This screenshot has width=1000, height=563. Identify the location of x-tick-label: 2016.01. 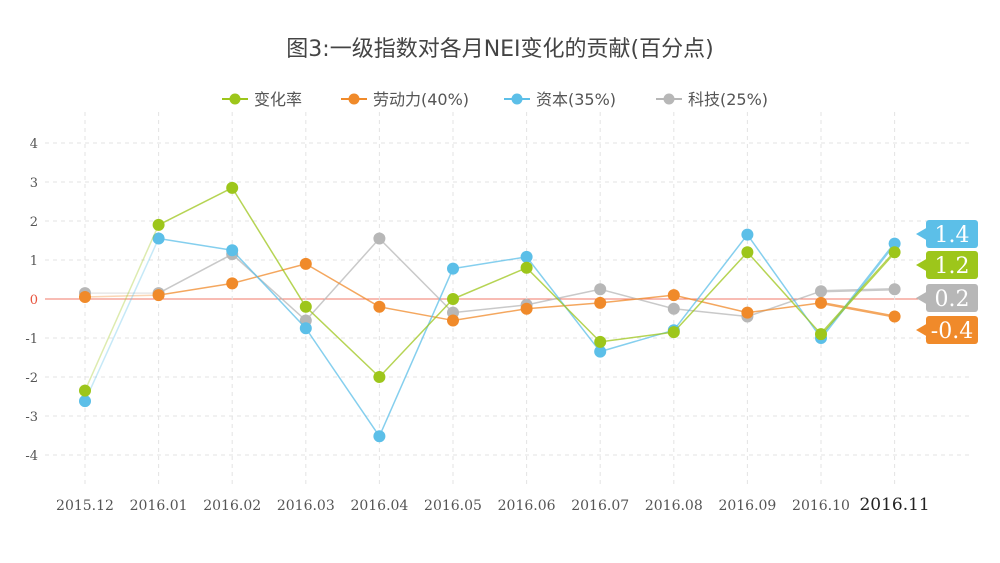
(159, 506).